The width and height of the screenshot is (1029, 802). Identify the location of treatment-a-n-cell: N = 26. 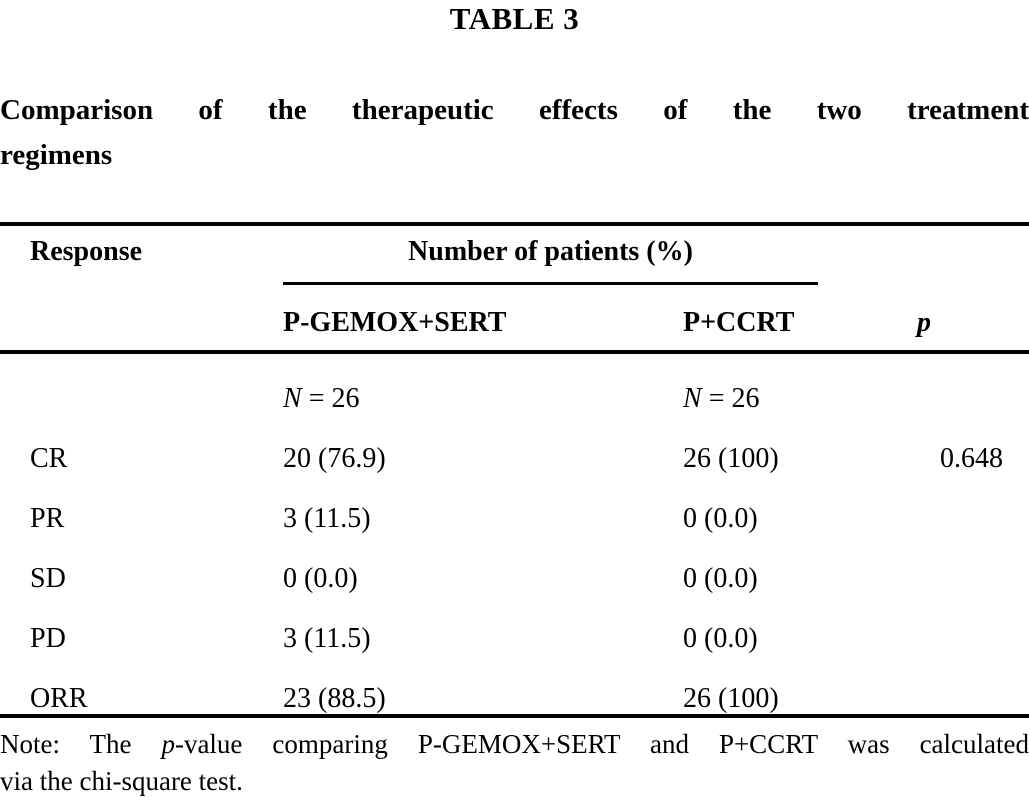
(483, 399).